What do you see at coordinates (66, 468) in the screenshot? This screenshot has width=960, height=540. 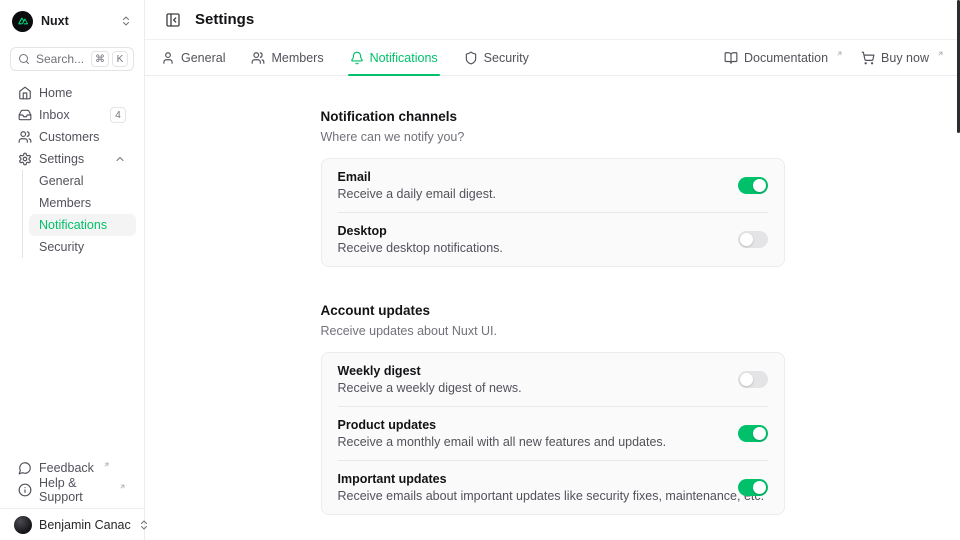 I see `feedback-label: Feedback` at bounding box center [66, 468].